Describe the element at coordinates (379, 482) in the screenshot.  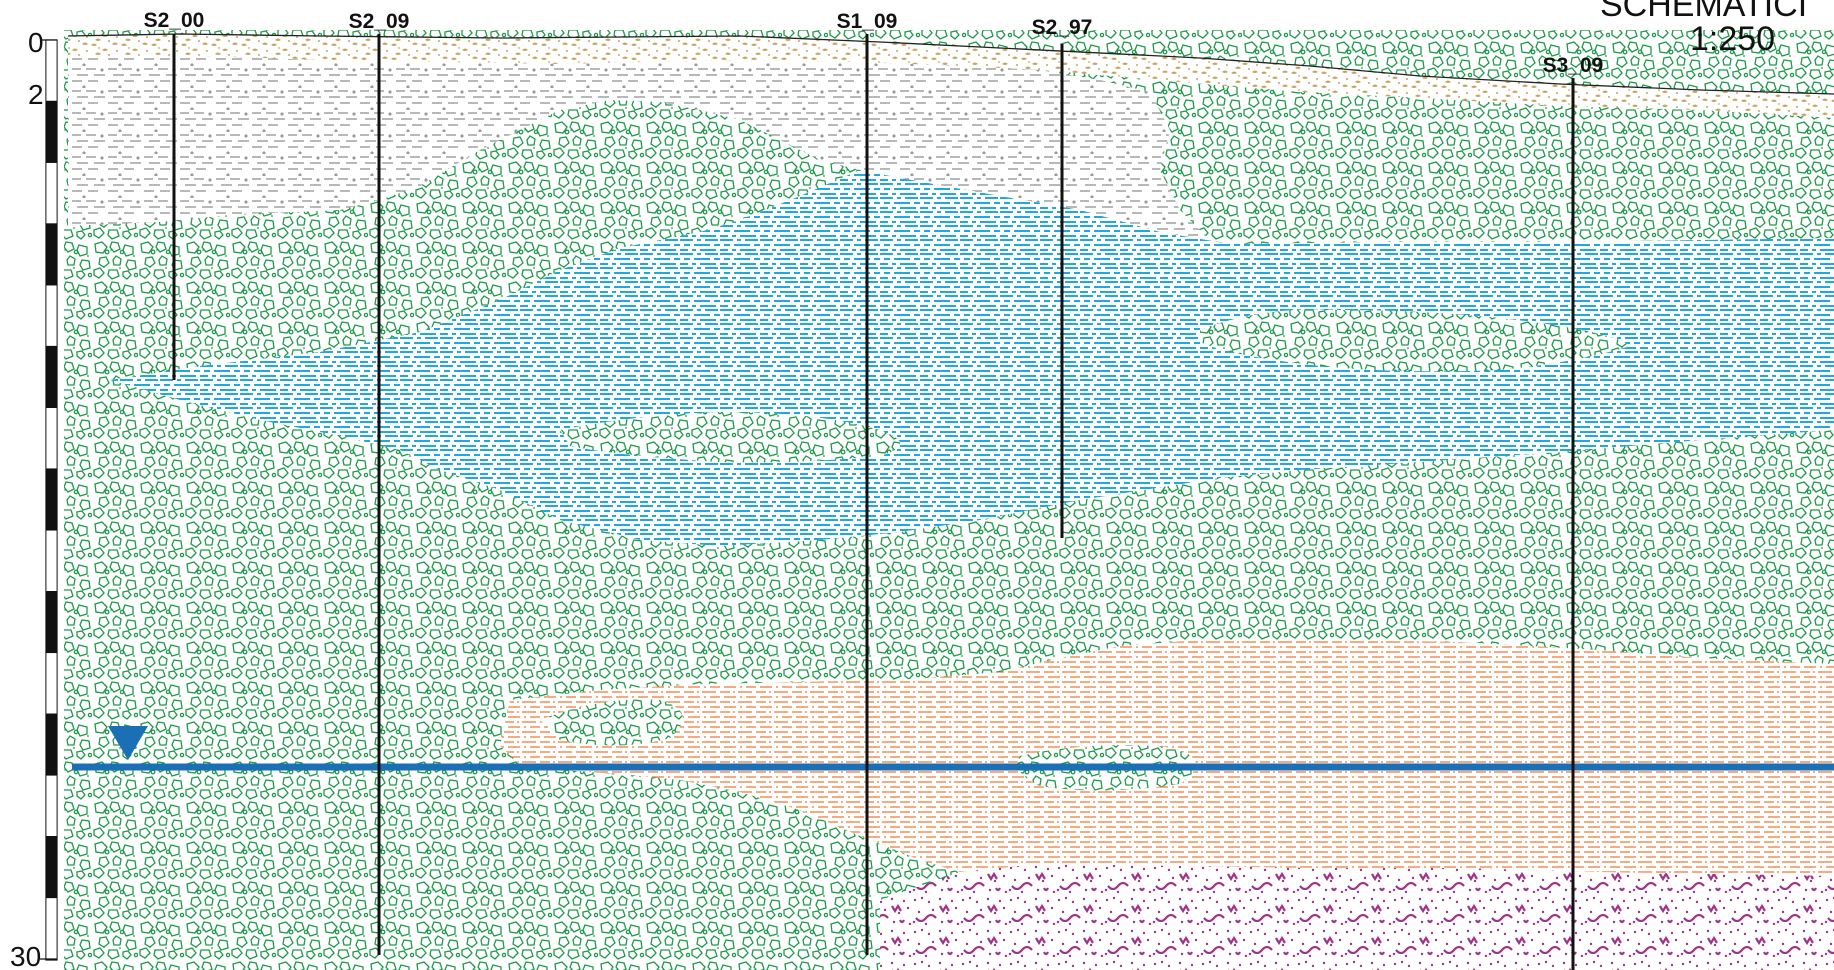
I see `borehole-s2-09: S2_09` at that location.